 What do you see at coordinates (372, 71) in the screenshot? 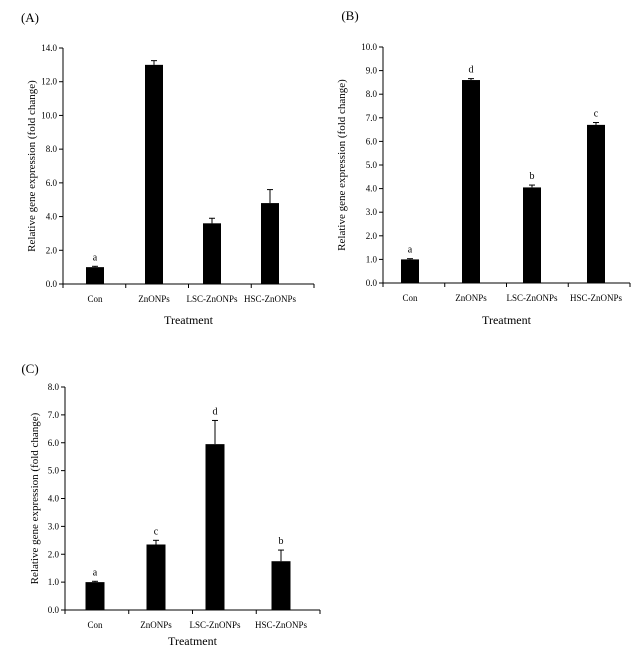
I see `y-tick-label: 9.0` at bounding box center [372, 71].